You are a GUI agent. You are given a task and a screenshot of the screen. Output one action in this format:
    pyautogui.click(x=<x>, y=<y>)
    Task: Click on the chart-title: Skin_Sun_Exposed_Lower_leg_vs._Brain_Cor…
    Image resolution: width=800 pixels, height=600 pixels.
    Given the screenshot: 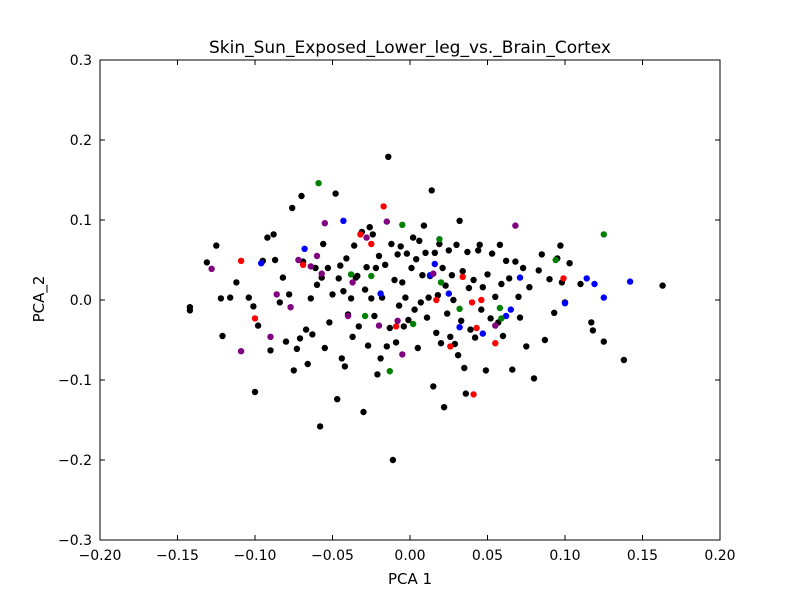 What is the action you would take?
    pyautogui.click(x=410, y=48)
    